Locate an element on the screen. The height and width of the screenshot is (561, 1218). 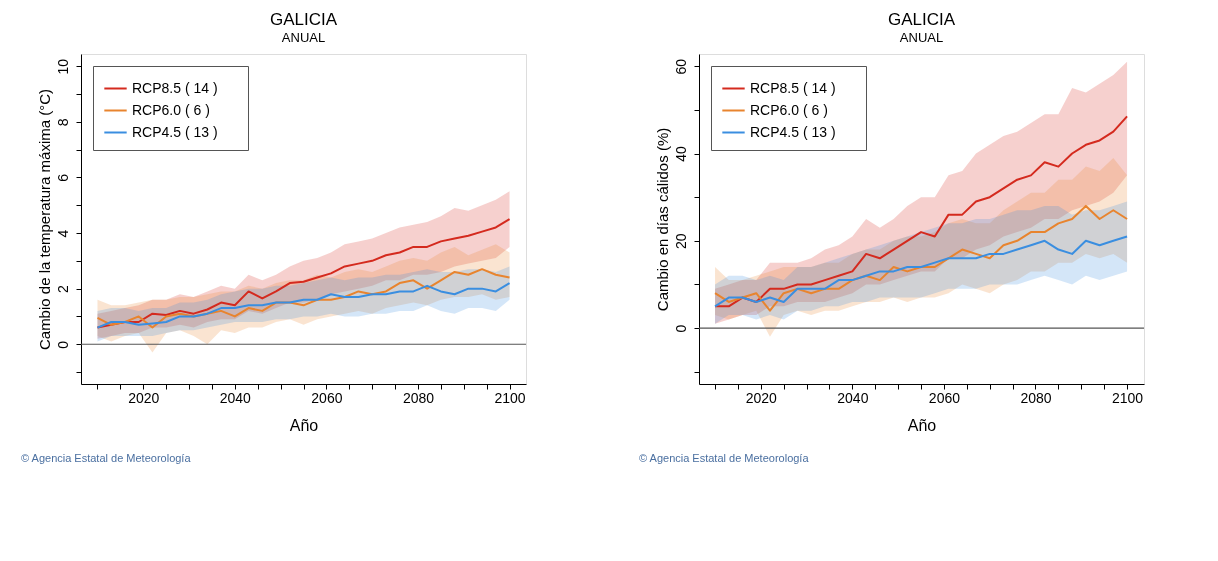
y-tick-label: 6 is located at coordinates (62, 177).